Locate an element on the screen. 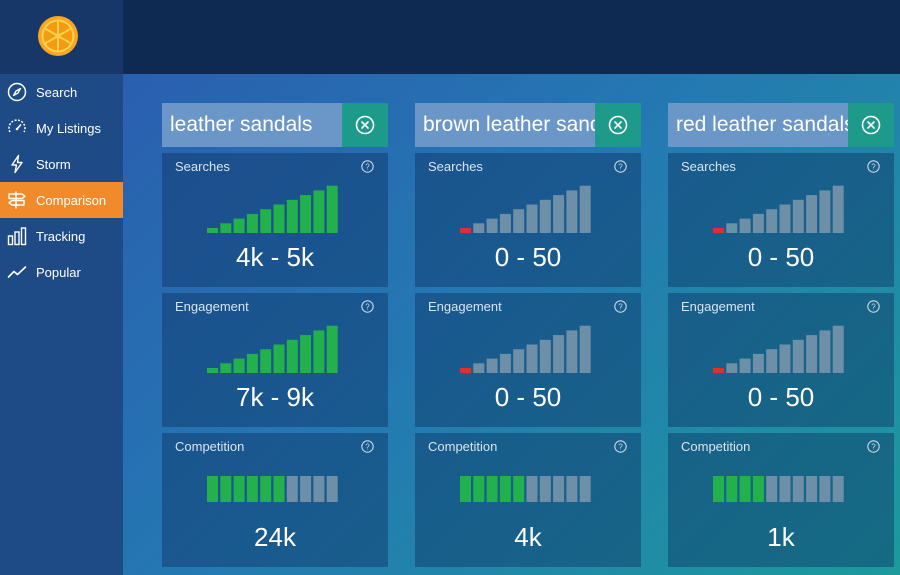 The height and width of the screenshot is (575, 900). orange-slice-logo-icon is located at coordinates (58, 36).